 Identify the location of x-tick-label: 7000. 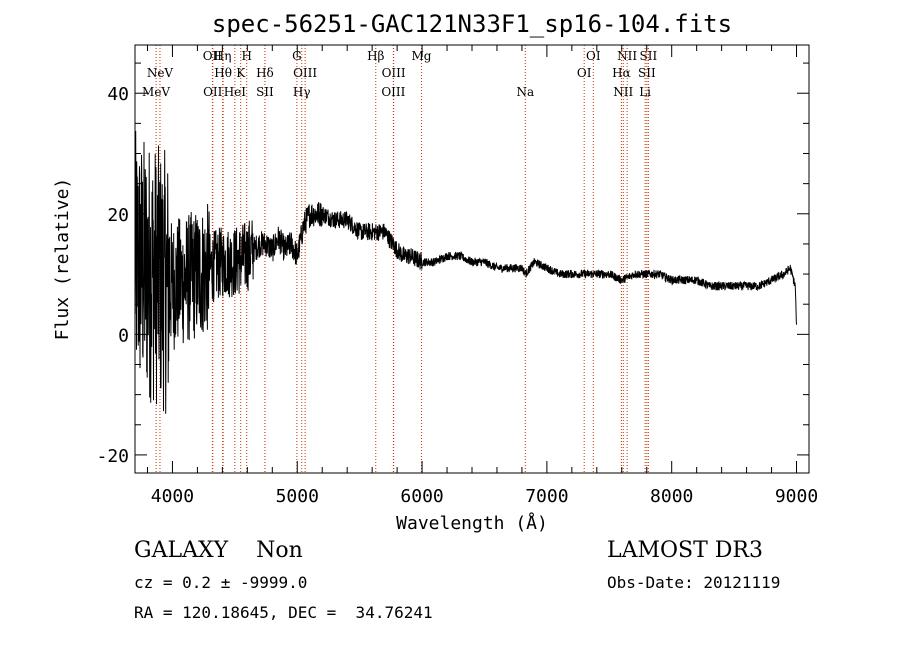
(546, 496).